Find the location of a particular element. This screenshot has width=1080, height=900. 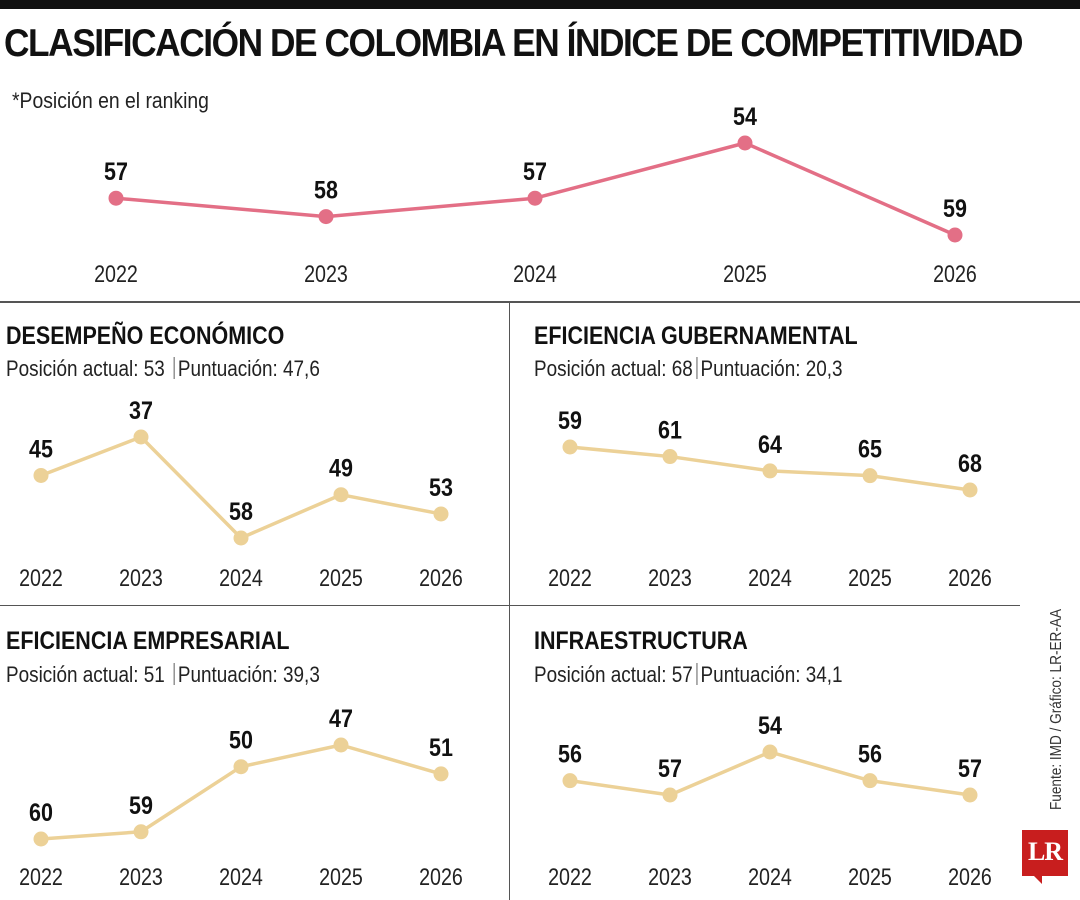

data-label-desempeno-2025: 49 is located at coordinates (341, 468).